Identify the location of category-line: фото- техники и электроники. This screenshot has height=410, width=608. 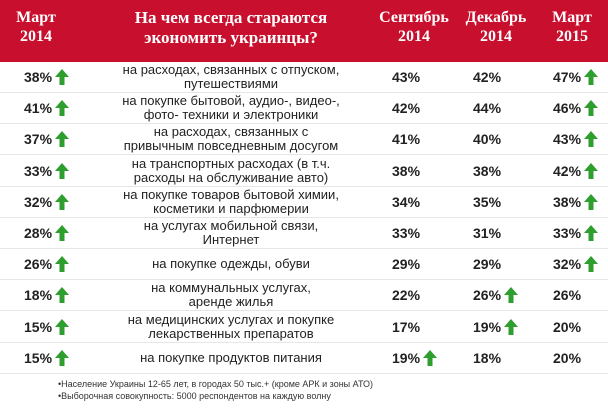
(231, 115).